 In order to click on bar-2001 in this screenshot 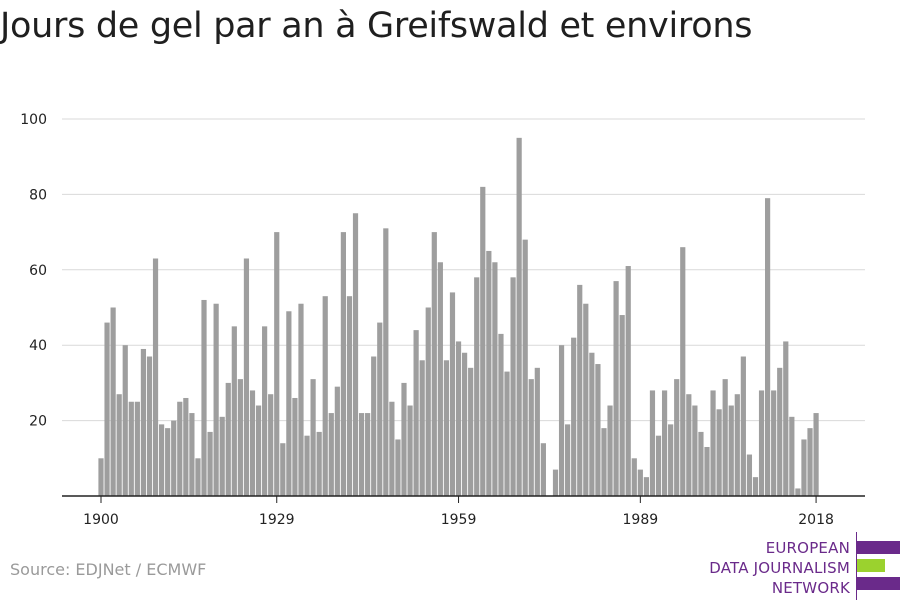, I will do `click(713, 443)`.